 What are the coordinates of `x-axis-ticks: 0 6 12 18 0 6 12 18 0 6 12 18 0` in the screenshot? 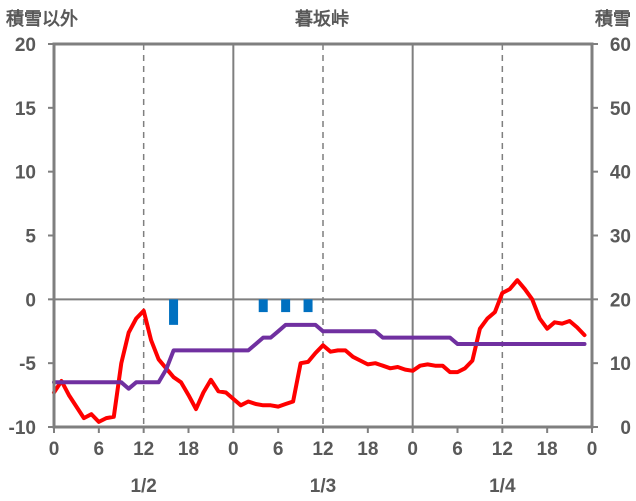 It's located at (323, 443).